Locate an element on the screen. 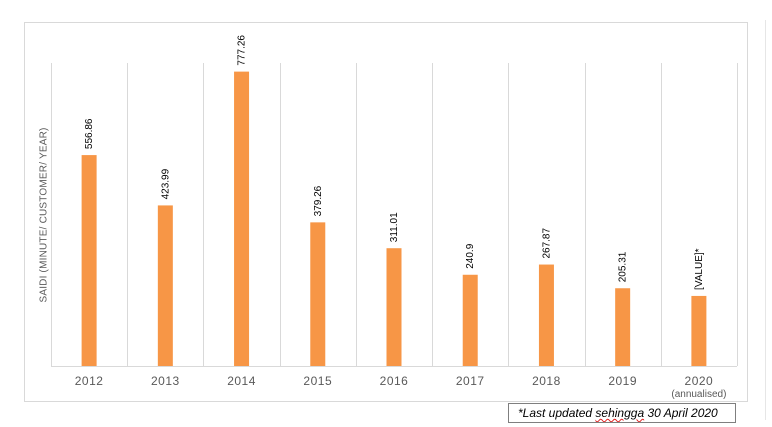 Image resolution: width=772 pixels, height=427 pixels. data-label: 777.26 is located at coordinates (242, 50).